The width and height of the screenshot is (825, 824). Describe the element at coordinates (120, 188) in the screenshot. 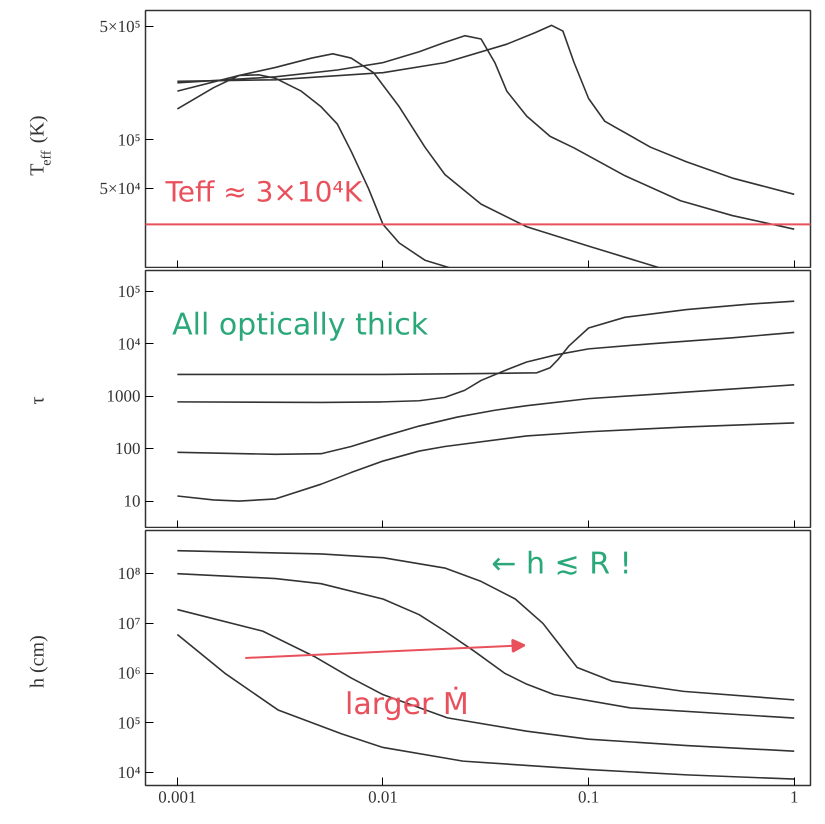

I see `y-tick-label: 5×10⁴` at that location.